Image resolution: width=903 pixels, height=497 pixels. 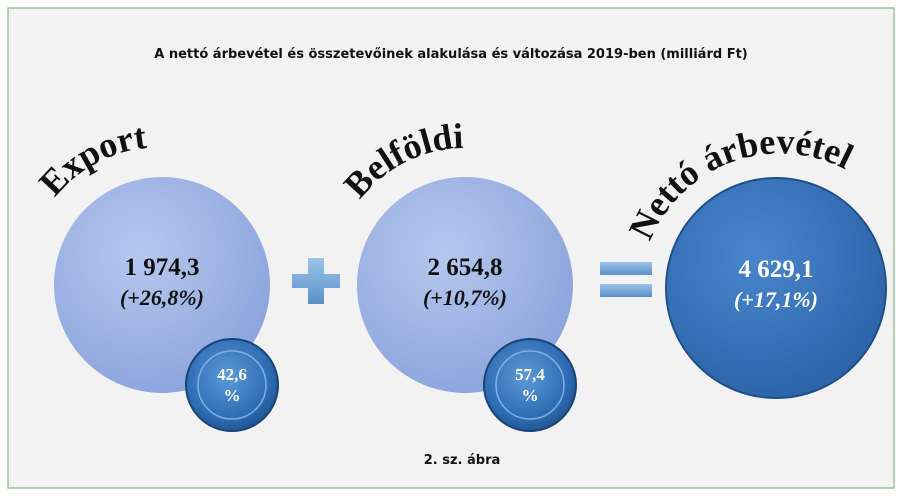 What do you see at coordinates (776, 269) in the screenshot?
I see `total-value: 4 629,1` at bounding box center [776, 269].